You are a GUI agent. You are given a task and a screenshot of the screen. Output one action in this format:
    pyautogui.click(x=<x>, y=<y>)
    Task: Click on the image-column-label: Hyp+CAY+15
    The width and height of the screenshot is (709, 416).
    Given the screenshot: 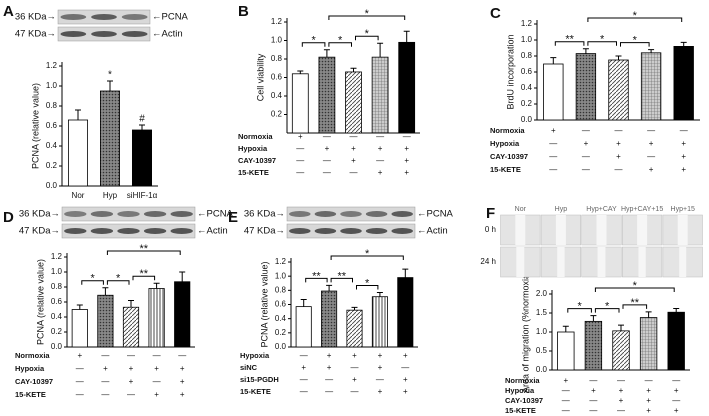 What is the action you would take?
    pyautogui.click(x=642, y=209)
    